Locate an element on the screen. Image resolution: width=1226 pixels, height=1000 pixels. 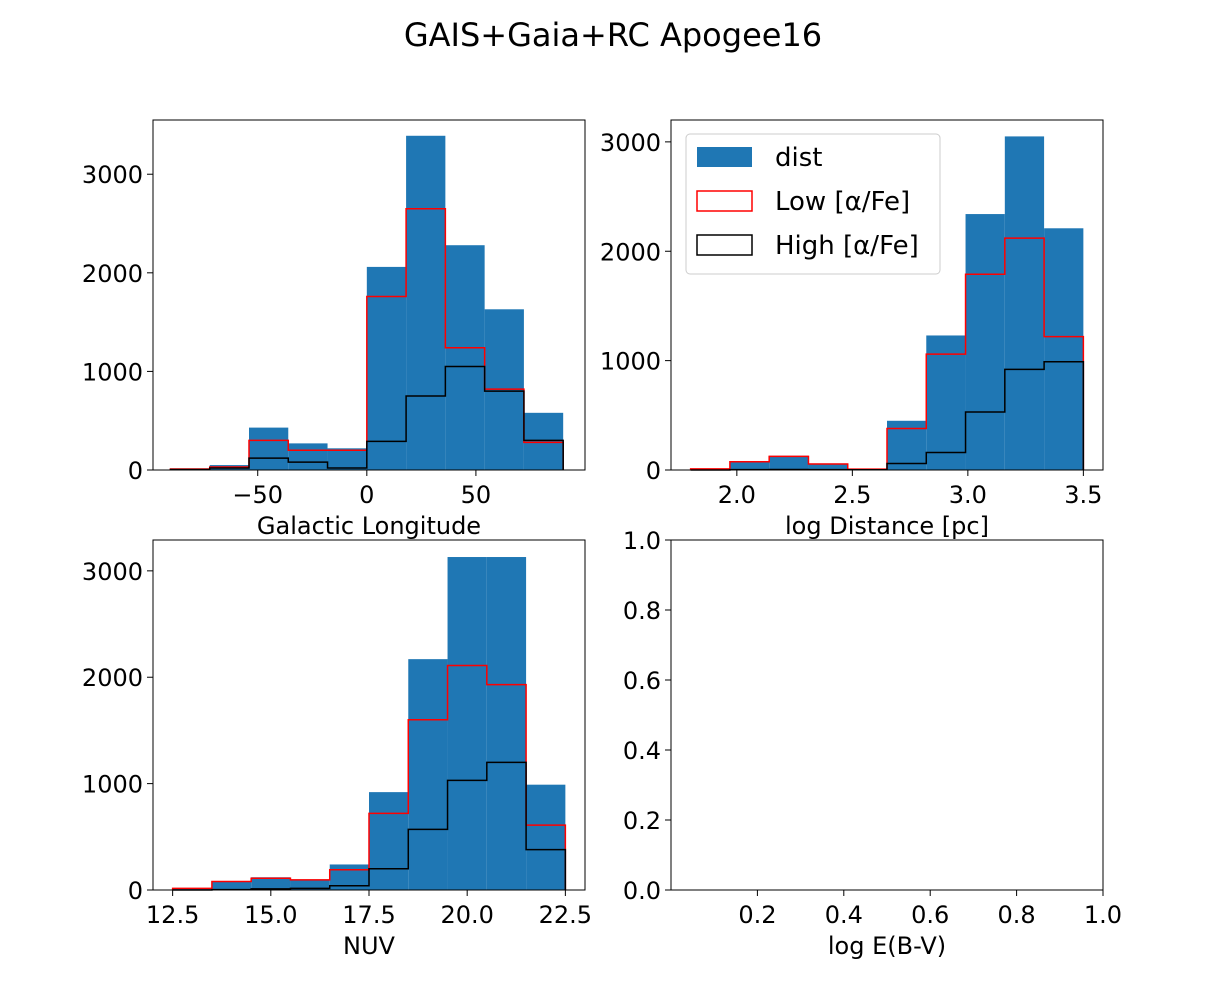
x-tick-label: 20.0 is located at coordinates (466, 915).